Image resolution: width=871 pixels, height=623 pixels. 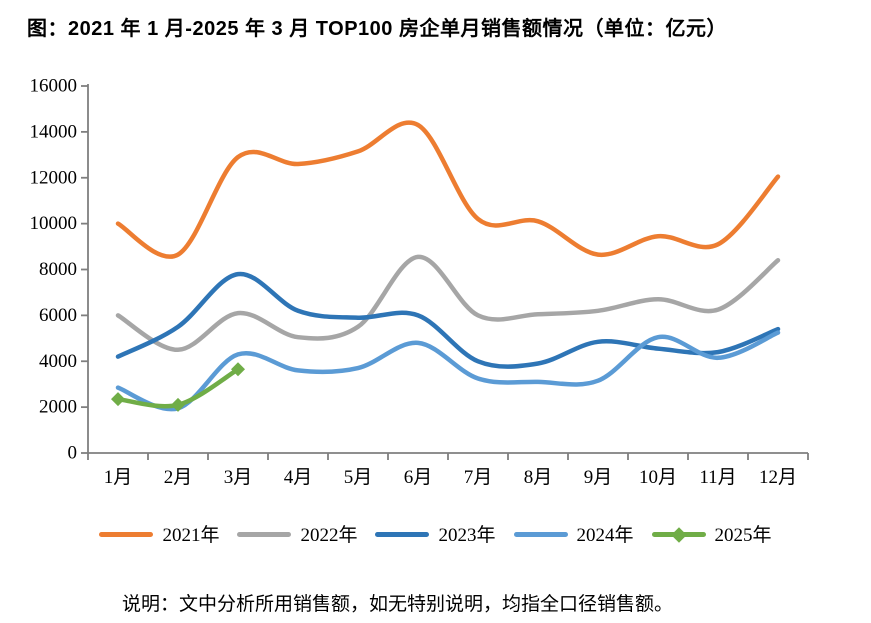 I want to click on y-tick-label: 2000, so click(x=58, y=407).